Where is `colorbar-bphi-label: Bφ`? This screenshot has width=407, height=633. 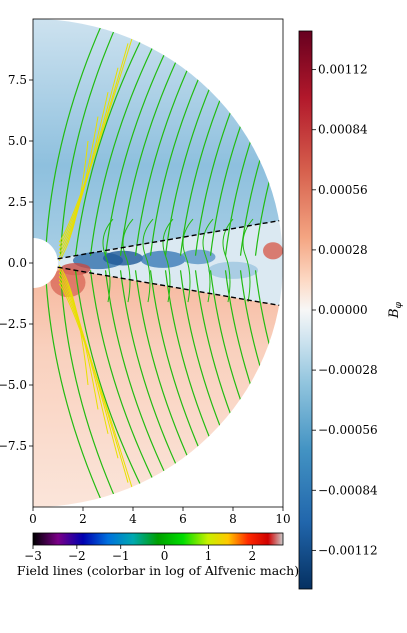 colorbar-bphi-label: Bφ is located at coordinates (395, 310).